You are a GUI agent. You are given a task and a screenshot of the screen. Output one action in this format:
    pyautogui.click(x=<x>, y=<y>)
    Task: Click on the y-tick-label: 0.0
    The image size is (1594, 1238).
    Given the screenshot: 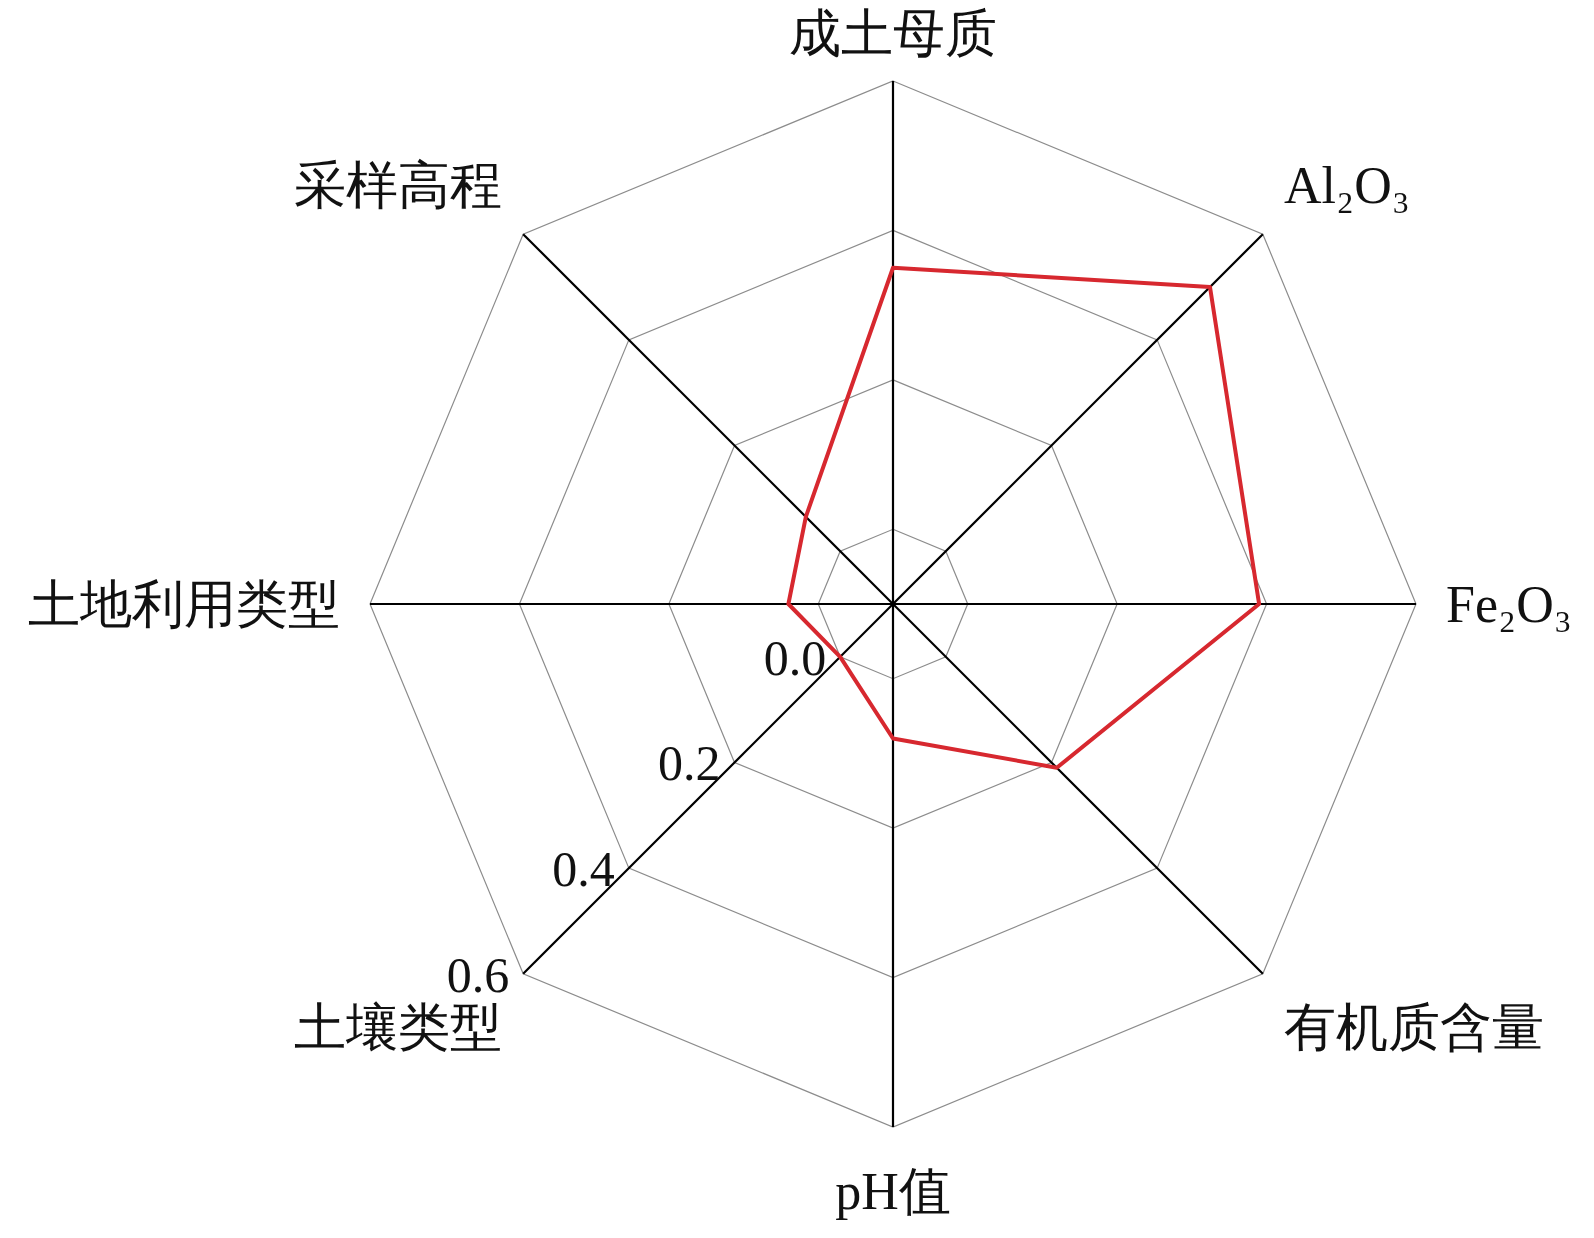 What is the action you would take?
    pyautogui.click(x=795, y=657)
    